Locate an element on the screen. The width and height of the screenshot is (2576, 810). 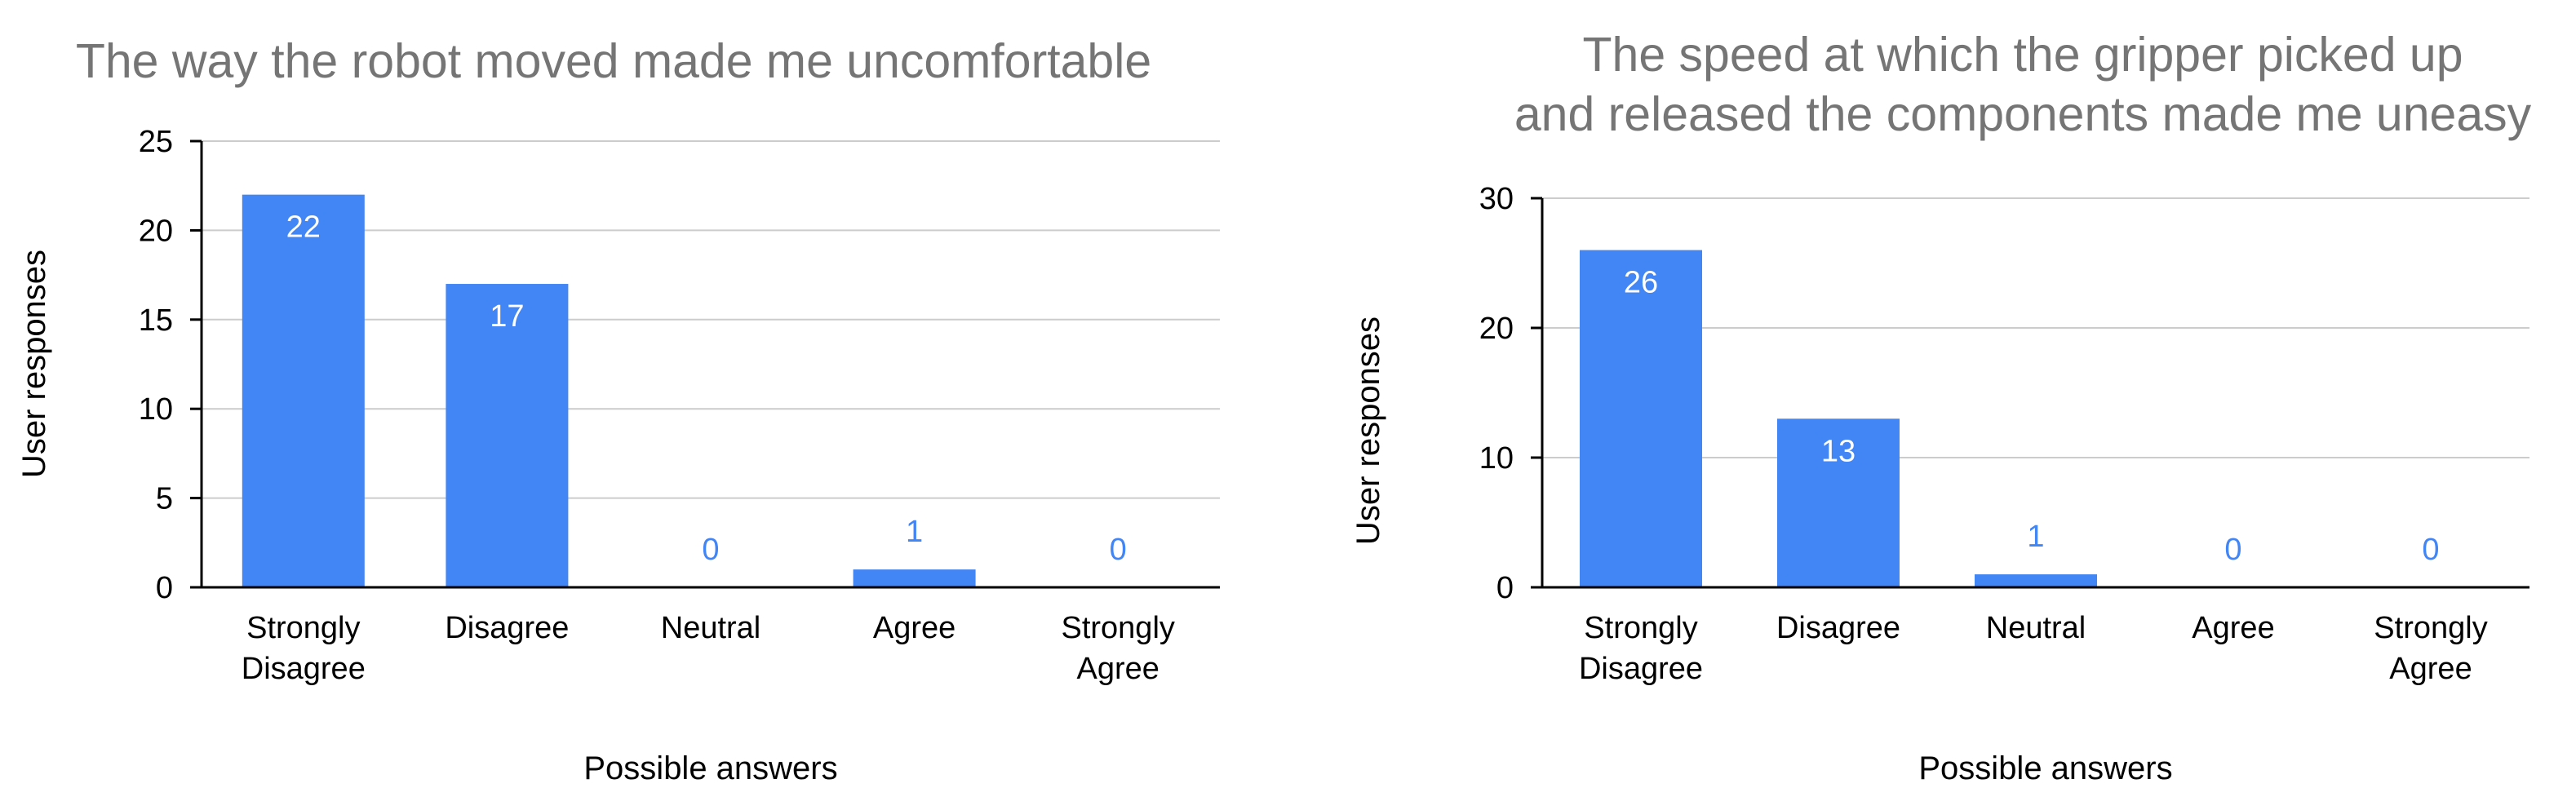
y-tick-label: 15 is located at coordinates (156, 320).